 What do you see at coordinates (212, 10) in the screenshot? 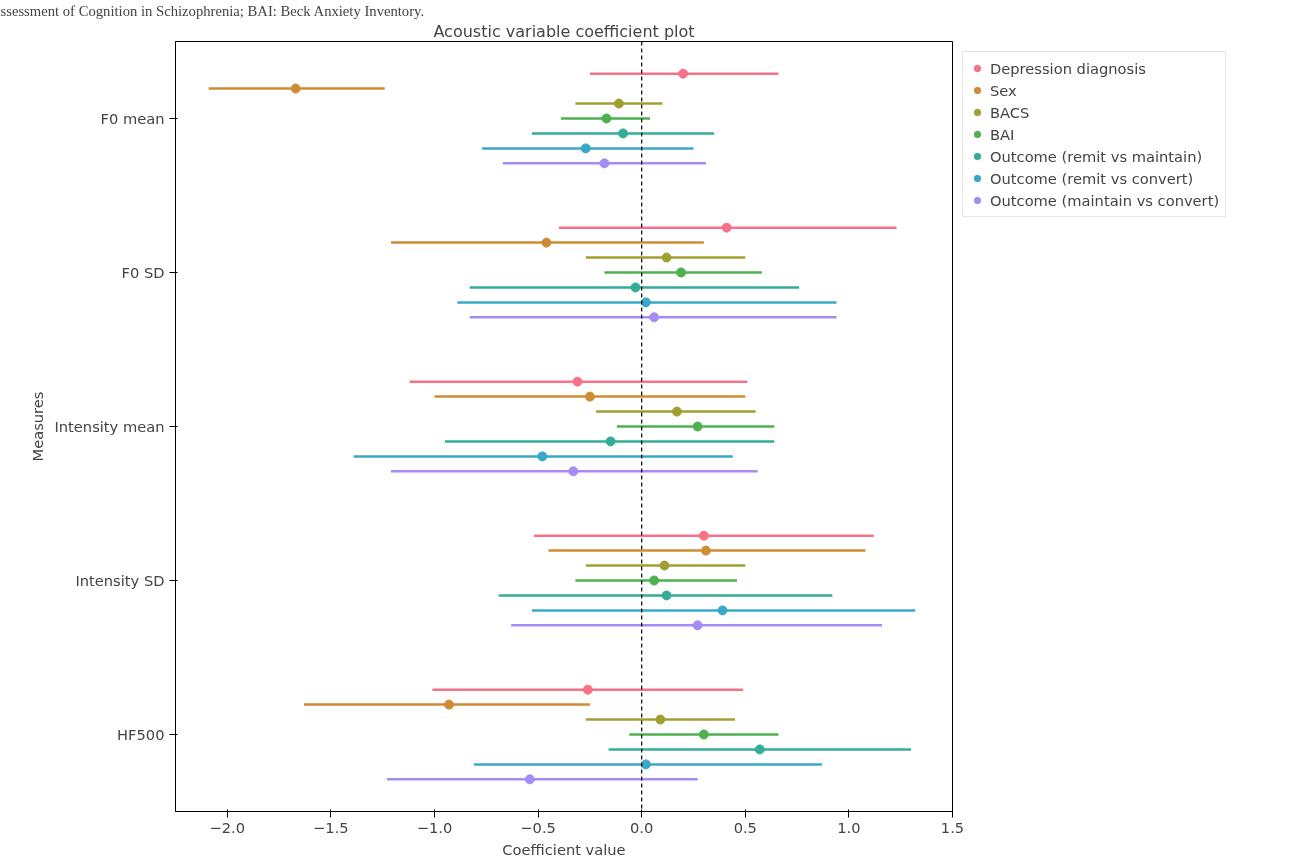
I see `text: ssessment of Cognition in Schizophrenia; BAI: Beck Anxiety Inventory.` at bounding box center [212, 10].